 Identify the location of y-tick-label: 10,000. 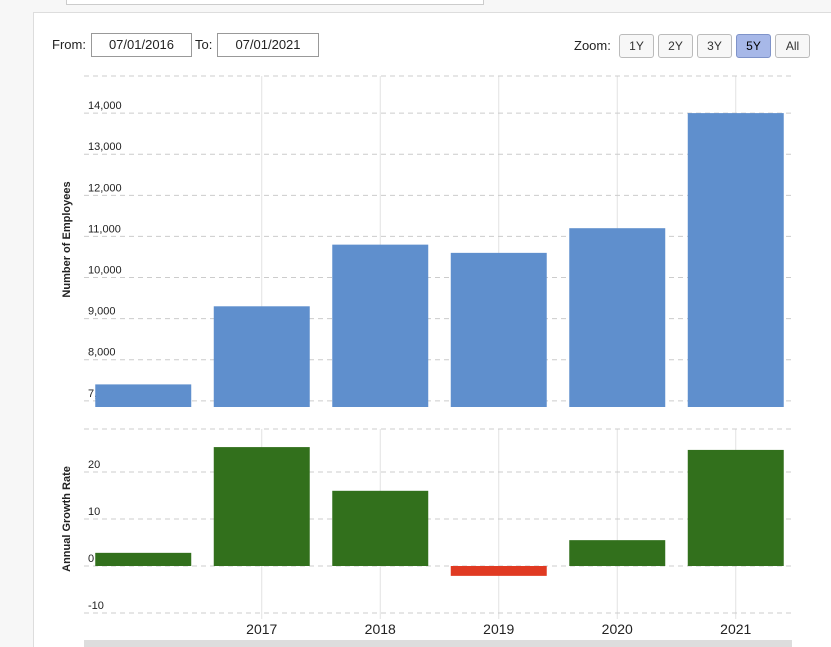
(105, 271).